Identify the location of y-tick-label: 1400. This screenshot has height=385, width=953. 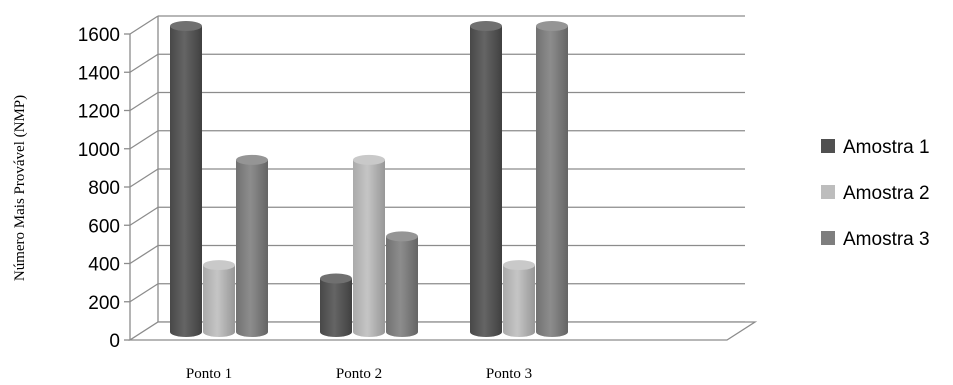
(99, 73).